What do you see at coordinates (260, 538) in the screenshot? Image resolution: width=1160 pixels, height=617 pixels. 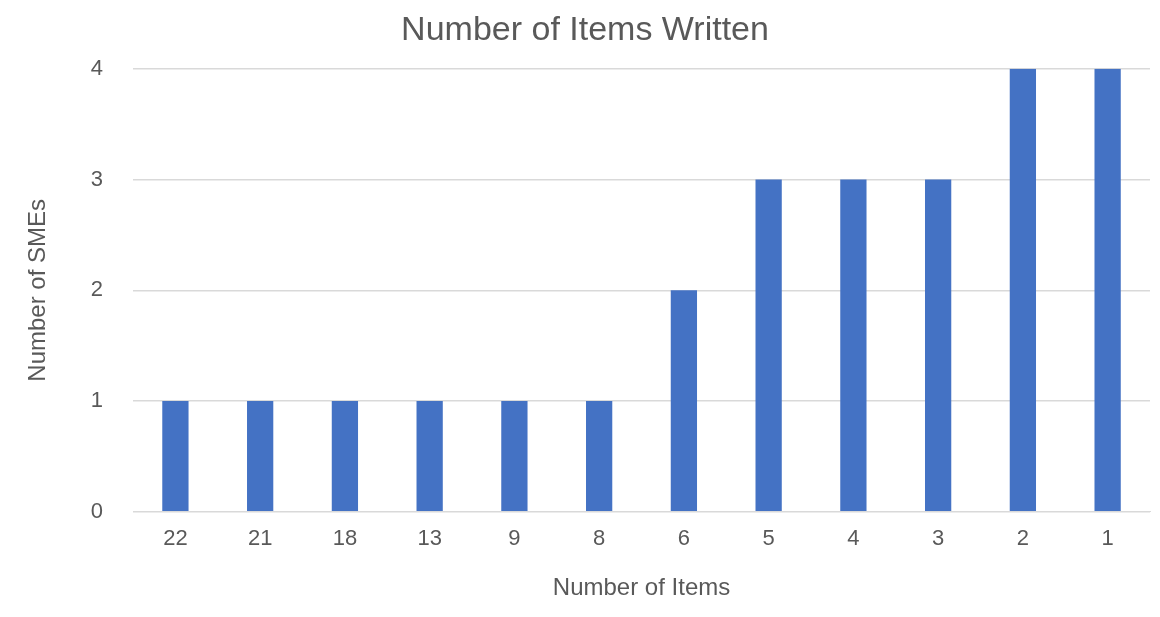 I see `x-tick-label: 21` at bounding box center [260, 538].